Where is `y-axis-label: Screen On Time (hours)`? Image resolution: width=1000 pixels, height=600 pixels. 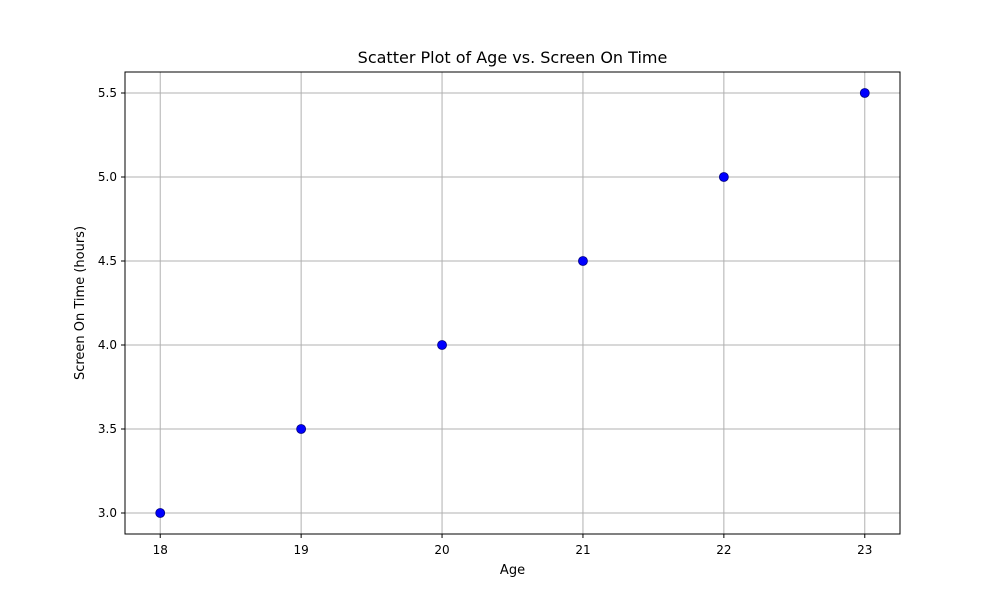 y-axis-label: Screen On Time (hours) is located at coordinates (80, 303).